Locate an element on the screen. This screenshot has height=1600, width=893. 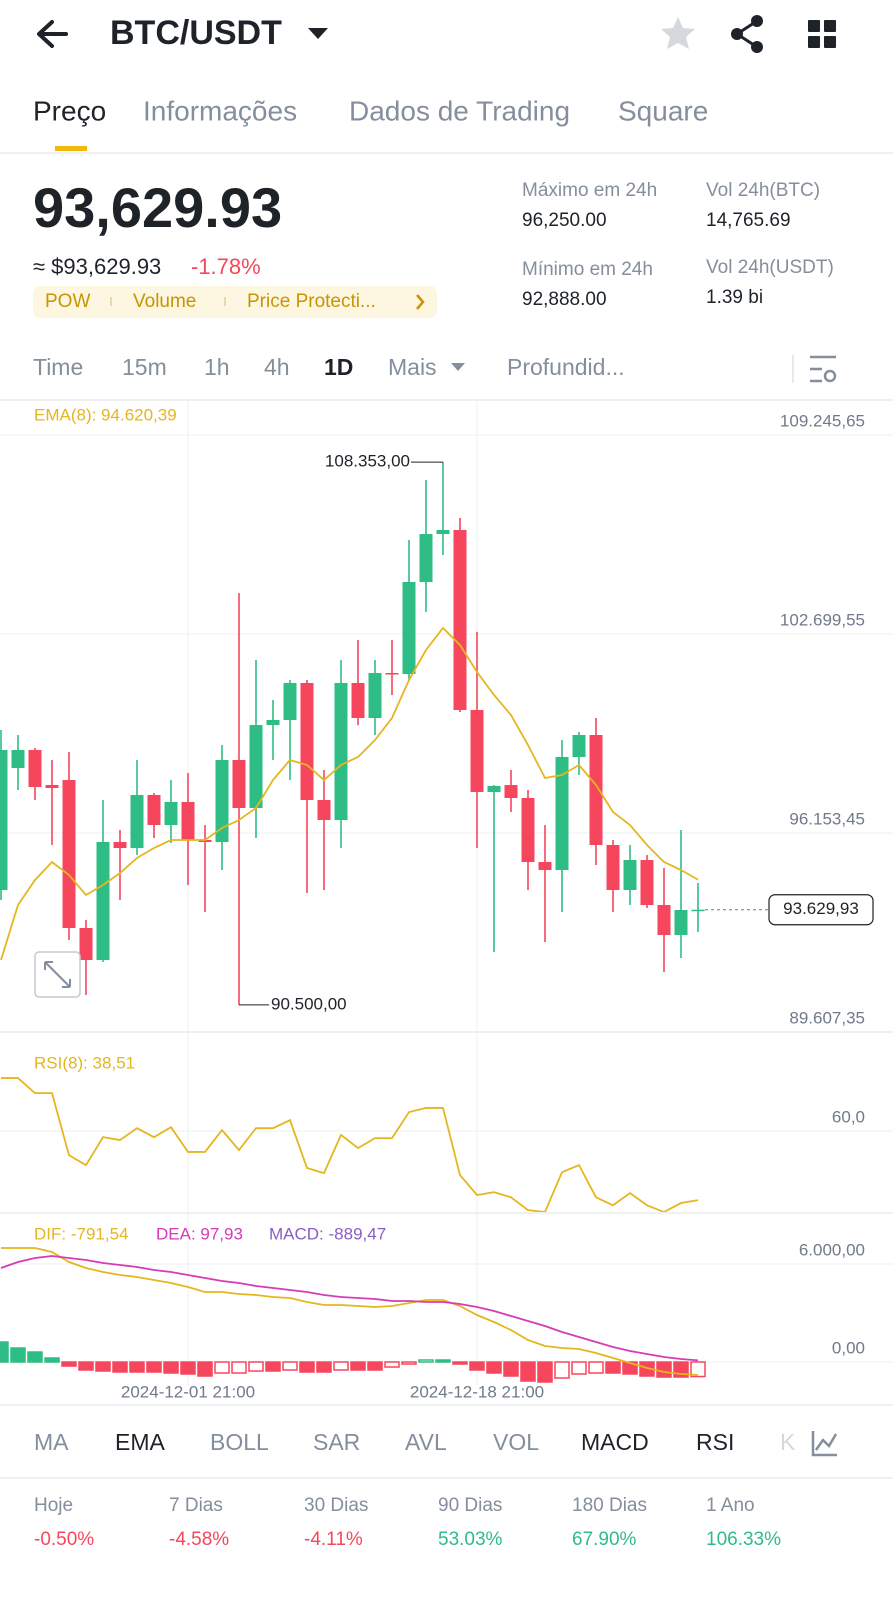
price-usd: ≈ $93,629.93 is located at coordinates (97, 266).